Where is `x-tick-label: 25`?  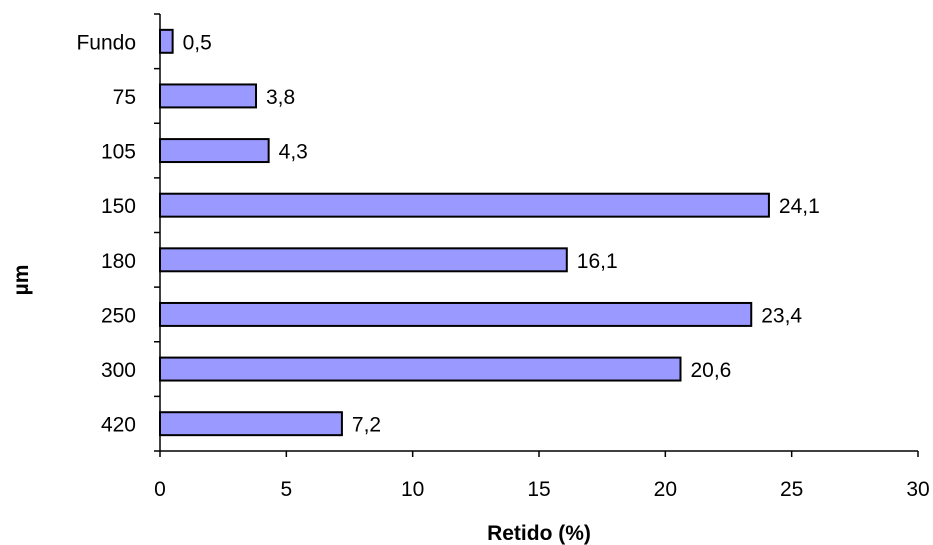 x-tick-label: 25 is located at coordinates (791, 489).